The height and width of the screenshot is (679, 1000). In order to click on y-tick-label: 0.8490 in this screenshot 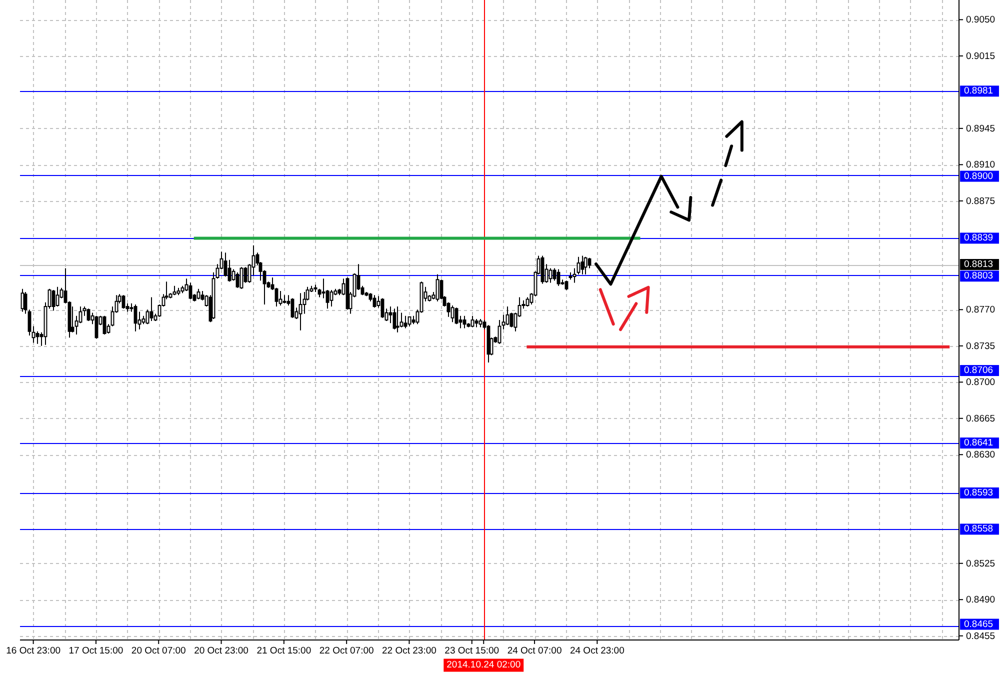, I will do `click(981, 600)`.